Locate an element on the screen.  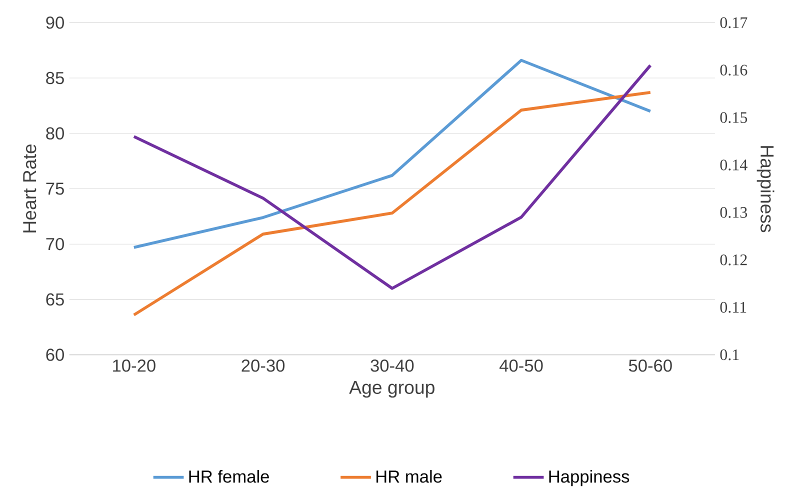
legend-label: Happiness is located at coordinates (589, 478).